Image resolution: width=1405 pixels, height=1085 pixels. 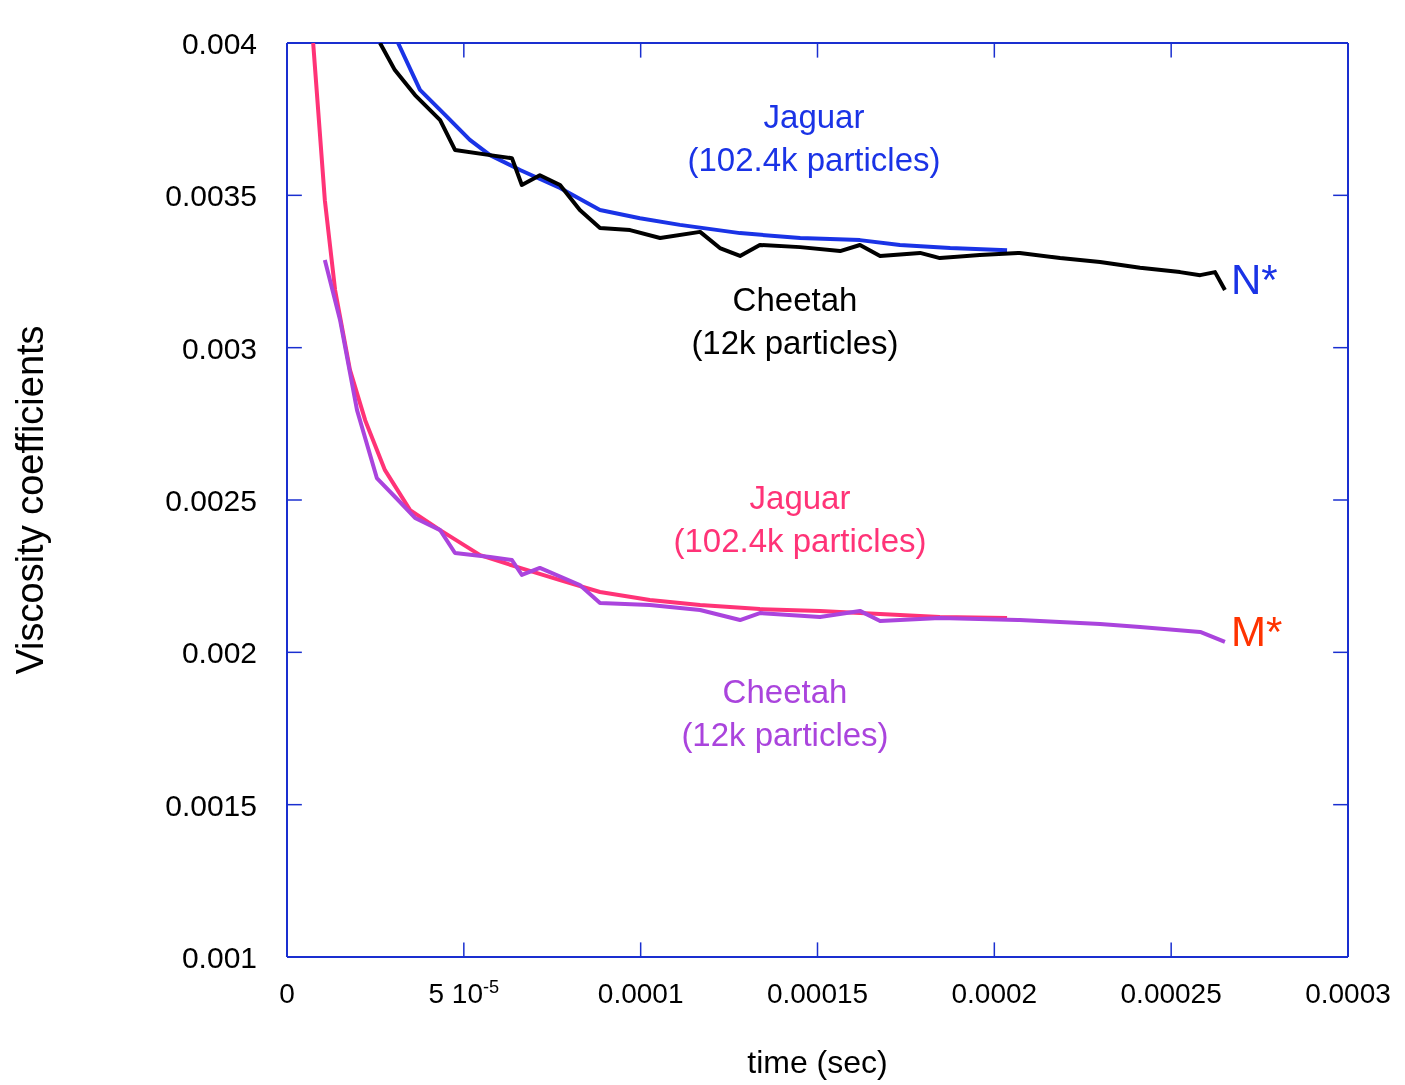 What do you see at coordinates (219, 348) in the screenshot?
I see `y-tick-label: 0.003` at bounding box center [219, 348].